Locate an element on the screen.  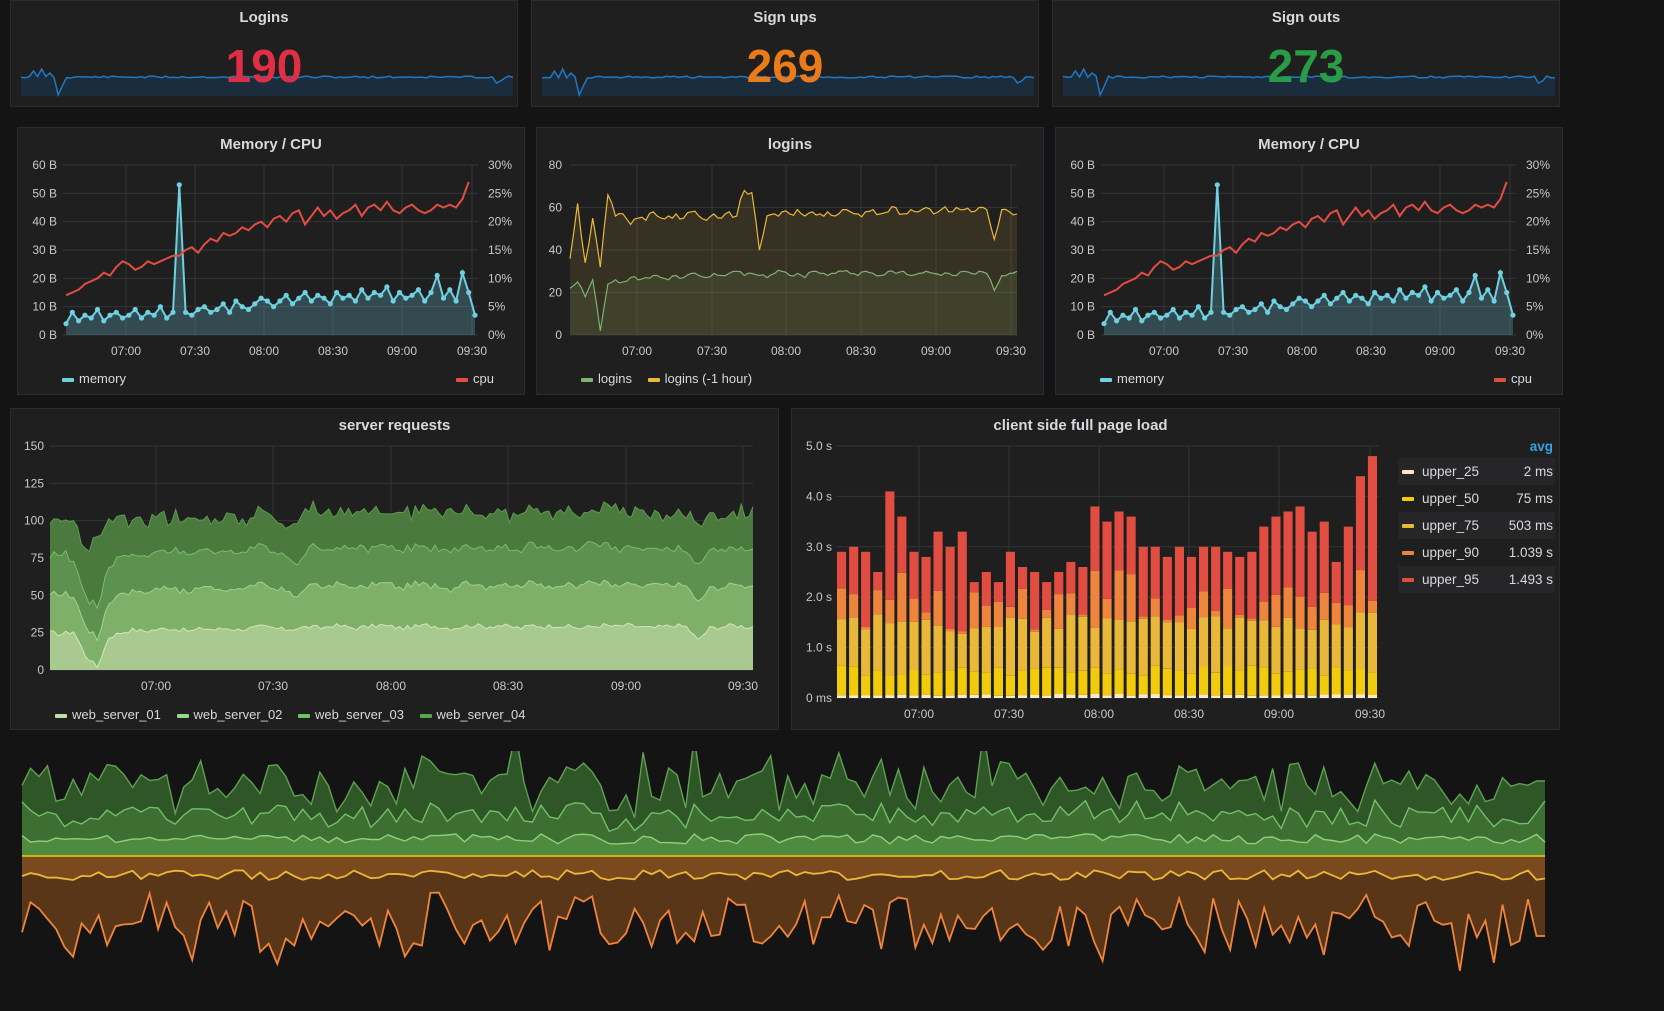
legend-web-server-03: web_server_03 is located at coordinates (351, 714).